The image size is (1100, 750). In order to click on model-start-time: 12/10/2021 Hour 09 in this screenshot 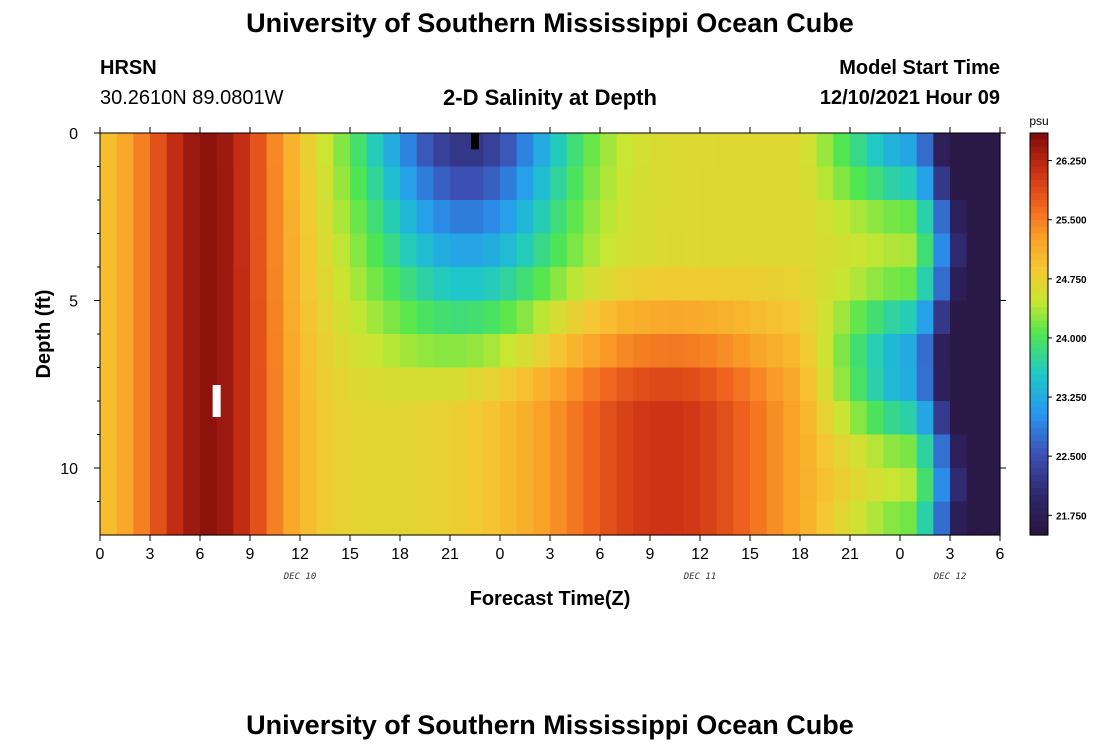, I will do `click(909, 98)`.